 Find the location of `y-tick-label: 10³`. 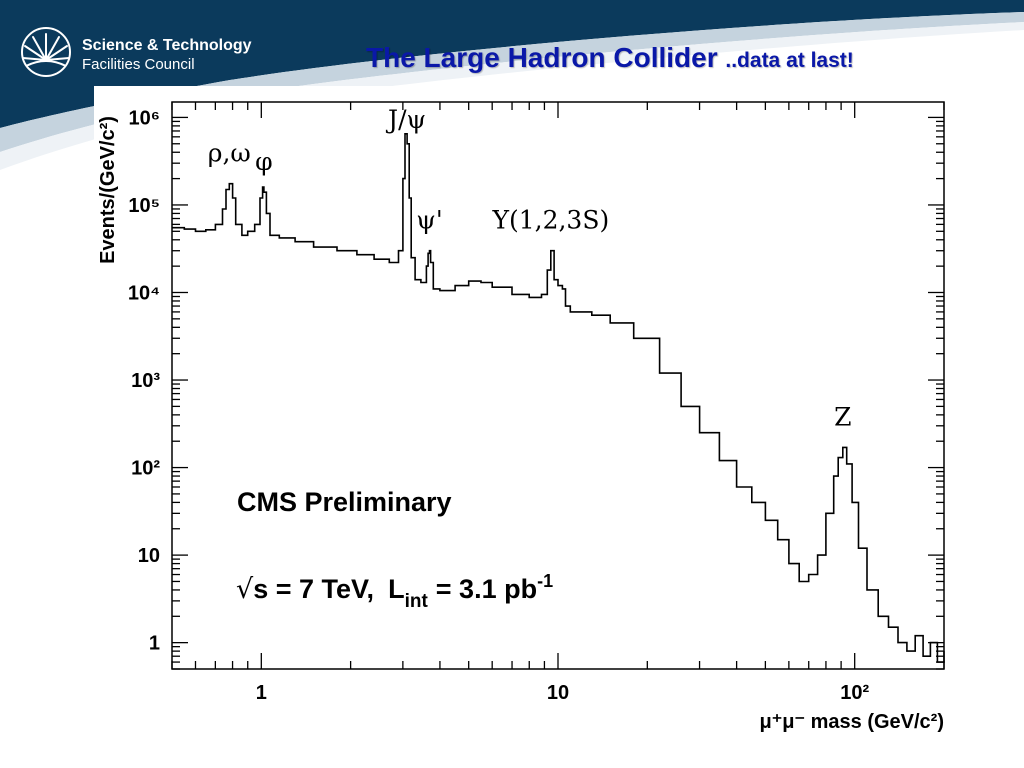

y-tick-label: 10³ is located at coordinates (145, 381).